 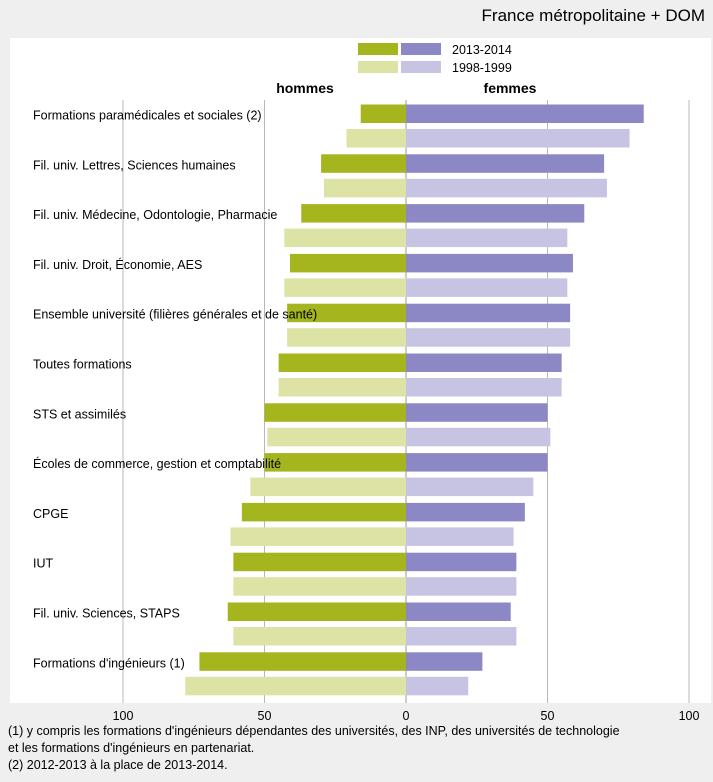 I want to click on category-label-1: Fil. univ. Lettres, Sciences humaines, so click(x=134, y=165).